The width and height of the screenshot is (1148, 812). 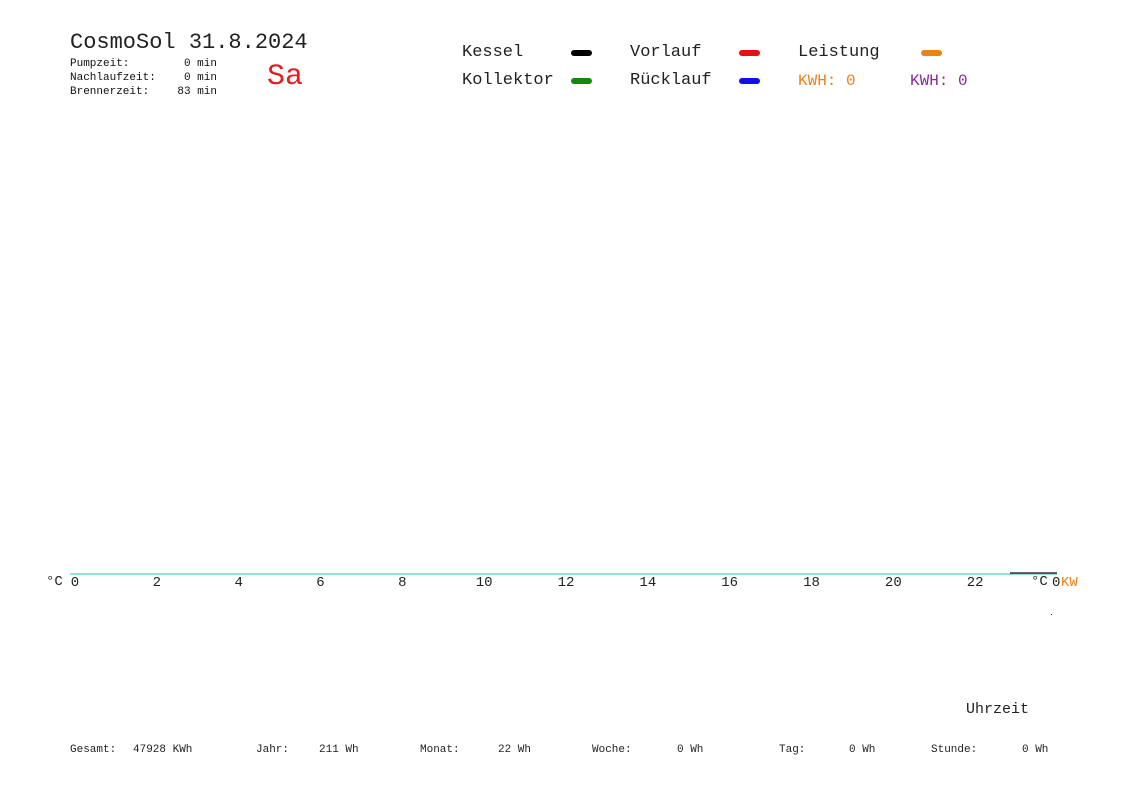 What do you see at coordinates (1056, 583) in the screenshot?
I see `y2-zero-label: 0` at bounding box center [1056, 583].